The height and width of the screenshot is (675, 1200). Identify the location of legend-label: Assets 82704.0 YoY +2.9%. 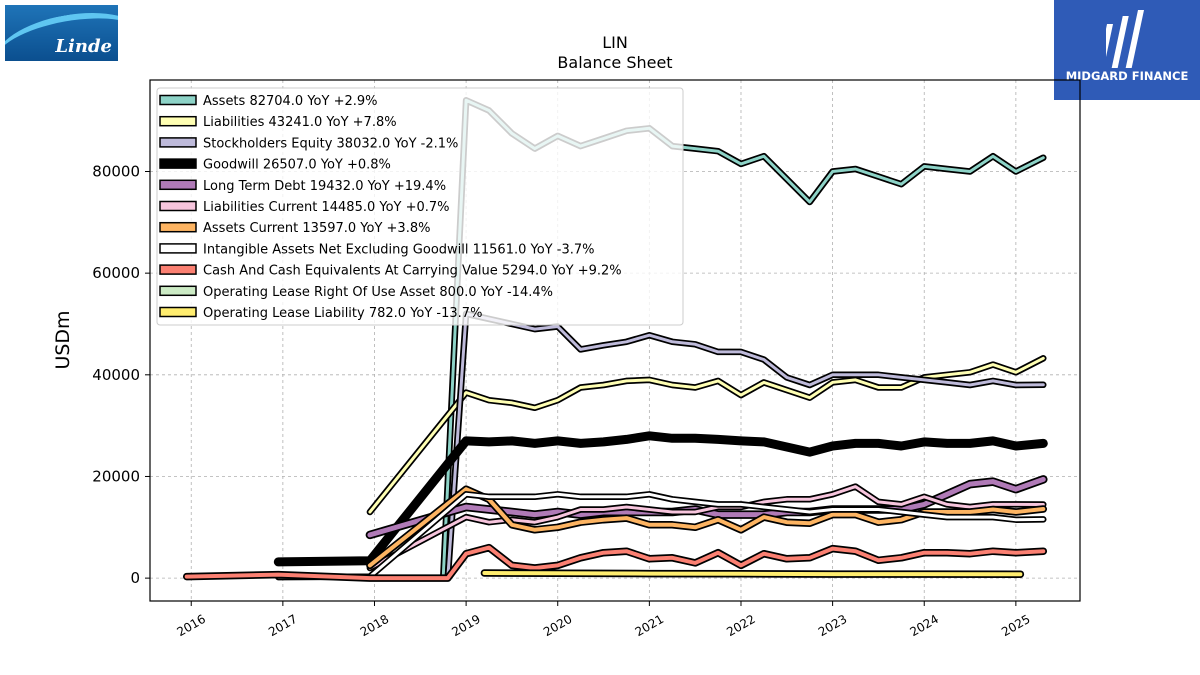
(290, 101).